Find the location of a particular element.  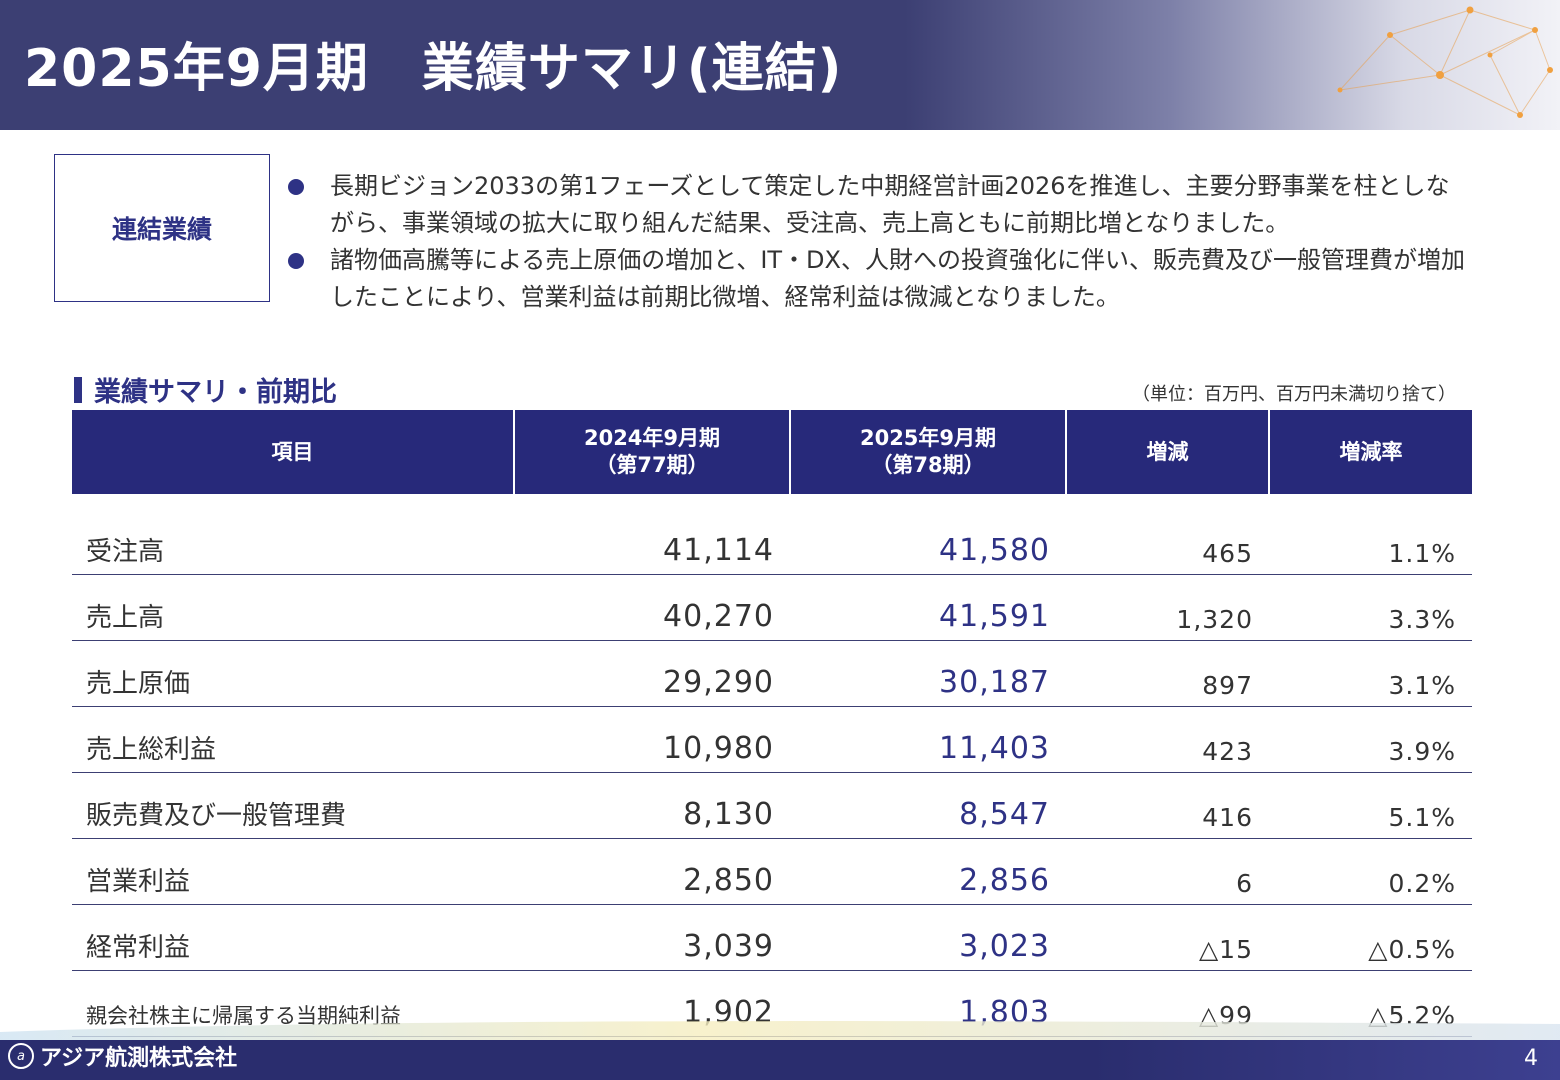

cur-value: 30,187 is located at coordinates (928, 673).